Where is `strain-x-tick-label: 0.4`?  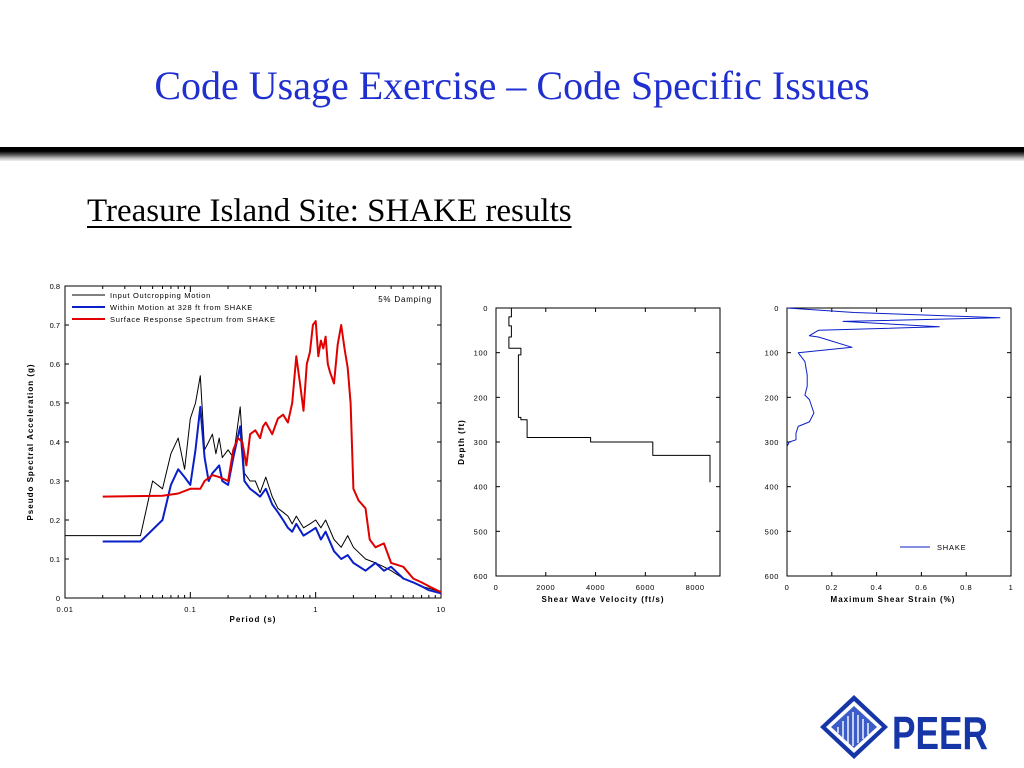 strain-x-tick-label: 0.4 is located at coordinates (876, 587).